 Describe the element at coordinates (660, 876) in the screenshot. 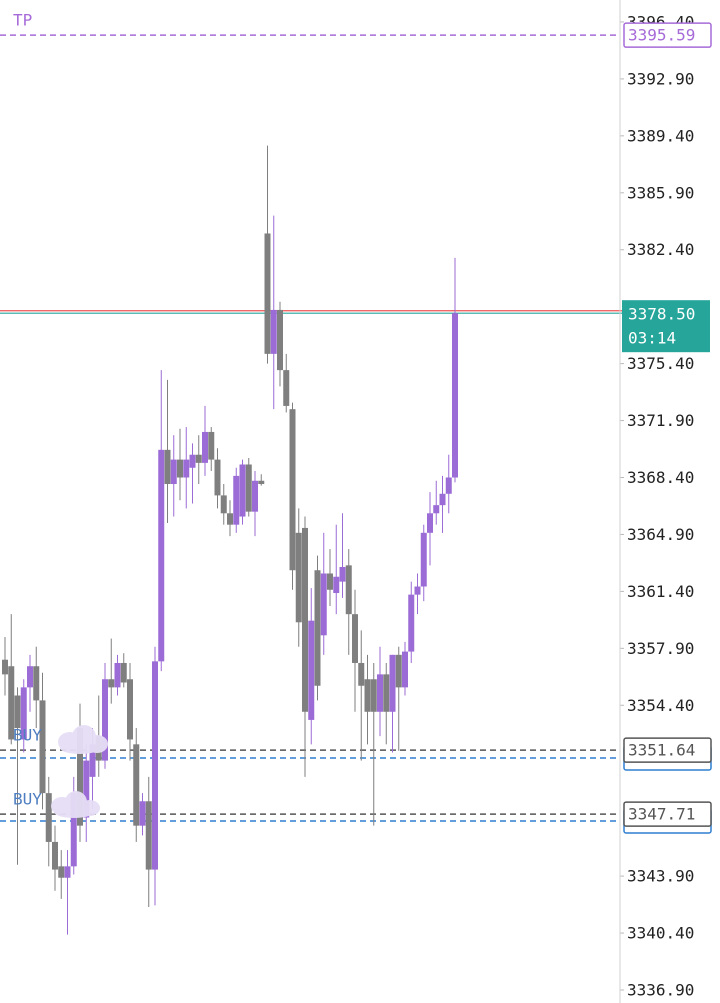

I see `y-tick-label: 3343.90` at that location.